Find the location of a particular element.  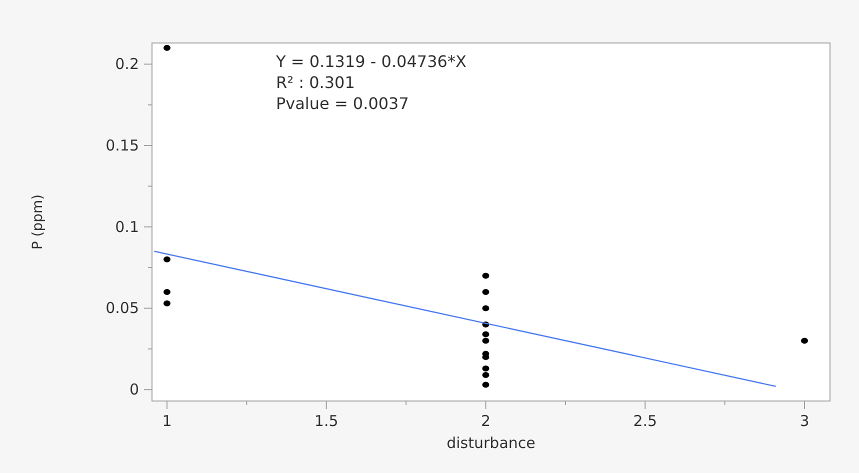

x-axis-title: disturbance is located at coordinates (491, 443).